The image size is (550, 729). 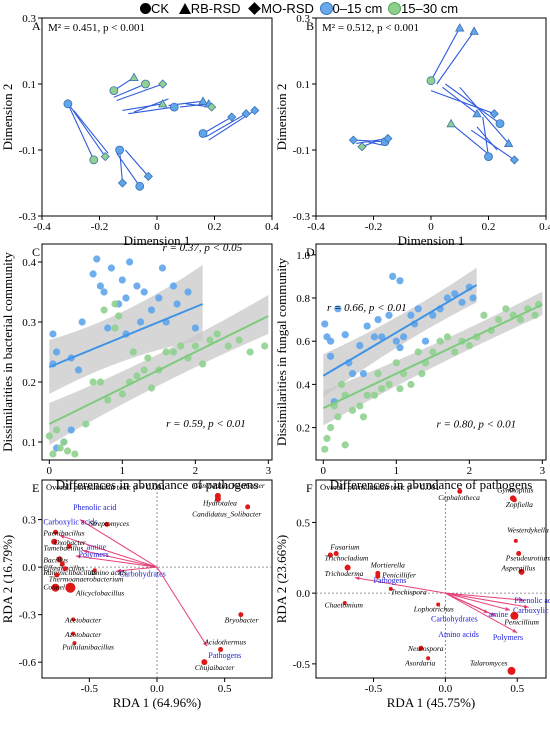 I want to click on point-circle, so click(x=120, y=150).